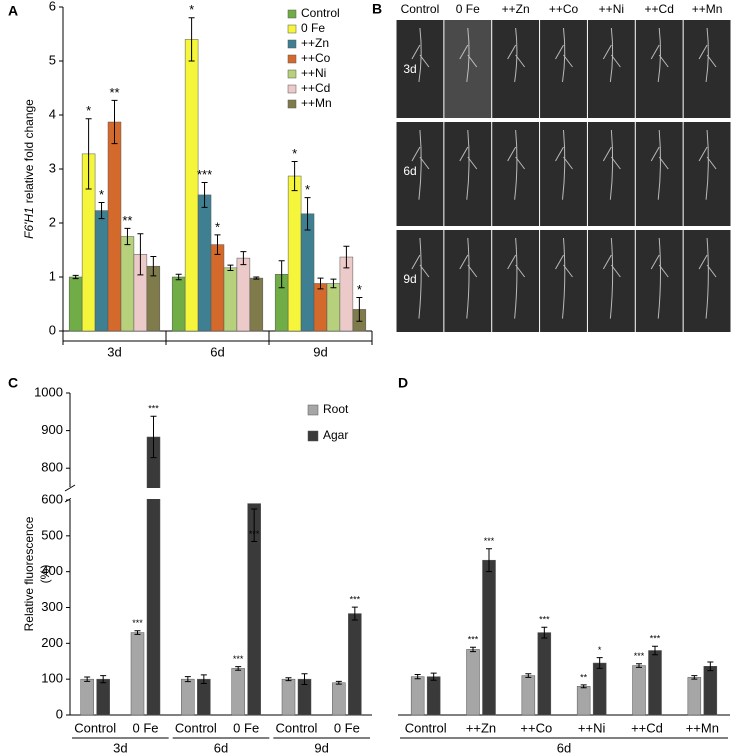 Image resolution: width=733 pixels, height=756 pixels. I want to click on column-label: 0 Fe, so click(468, 9).